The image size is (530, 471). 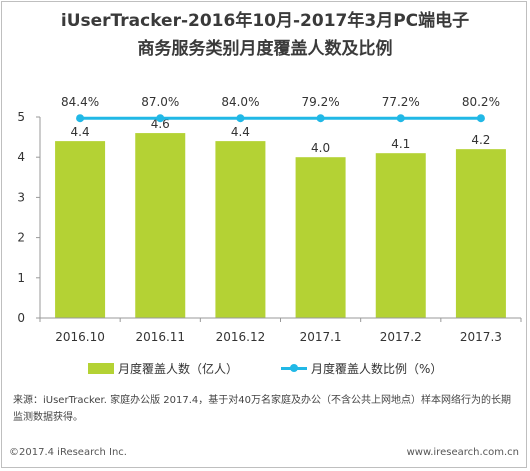 What do you see at coordinates (160, 102) in the screenshot?
I see `ratio-value-label: 87.0%` at bounding box center [160, 102].